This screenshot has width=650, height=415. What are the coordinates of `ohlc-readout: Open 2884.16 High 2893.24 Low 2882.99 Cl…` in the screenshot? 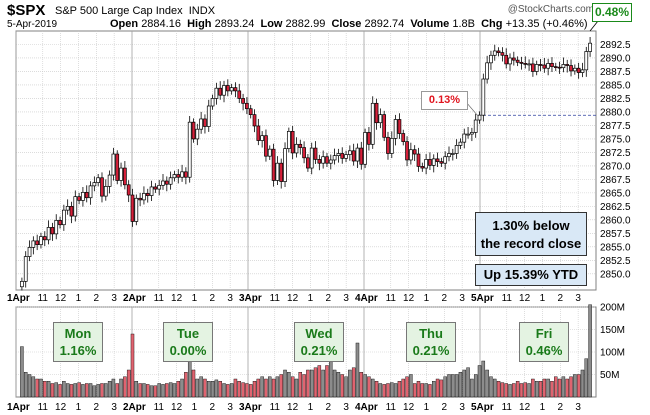 It's located at (349, 24).